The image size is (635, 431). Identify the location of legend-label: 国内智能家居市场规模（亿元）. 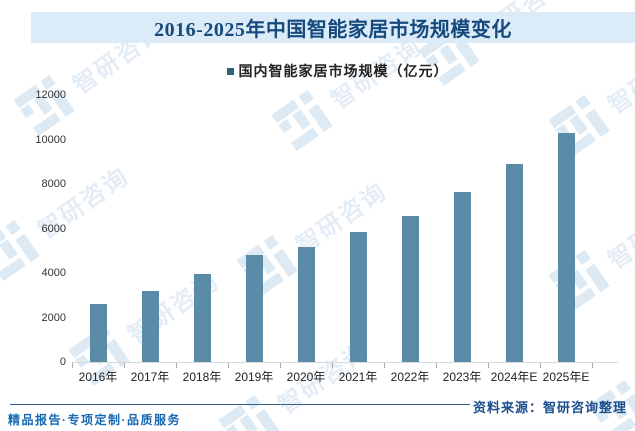
(343, 71).